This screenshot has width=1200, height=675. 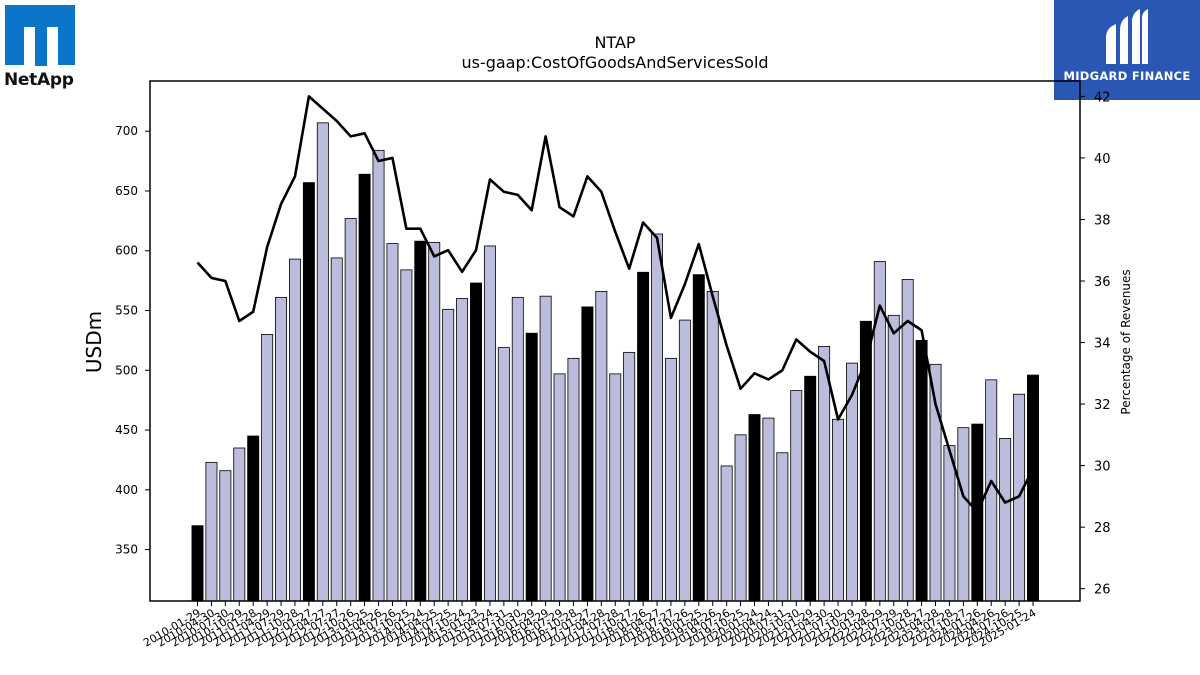 I want to click on y2-tick-label-26: 26, so click(x=1102, y=590).